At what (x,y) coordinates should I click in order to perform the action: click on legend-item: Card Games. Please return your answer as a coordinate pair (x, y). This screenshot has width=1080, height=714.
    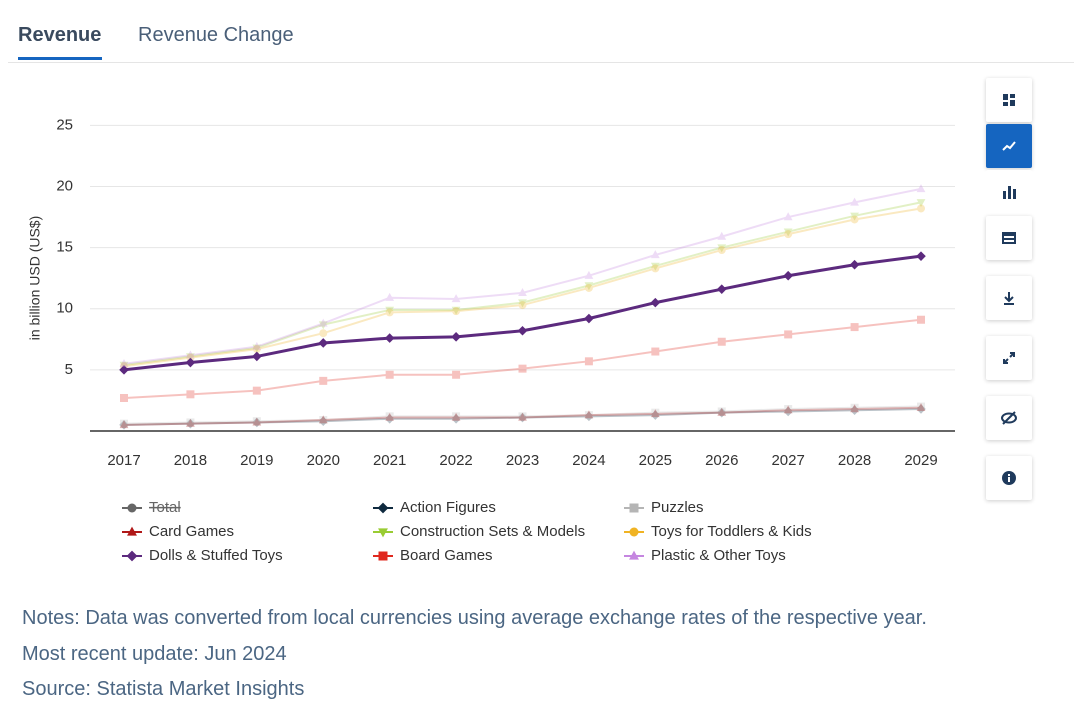
    Looking at the image, I should click on (178, 531).